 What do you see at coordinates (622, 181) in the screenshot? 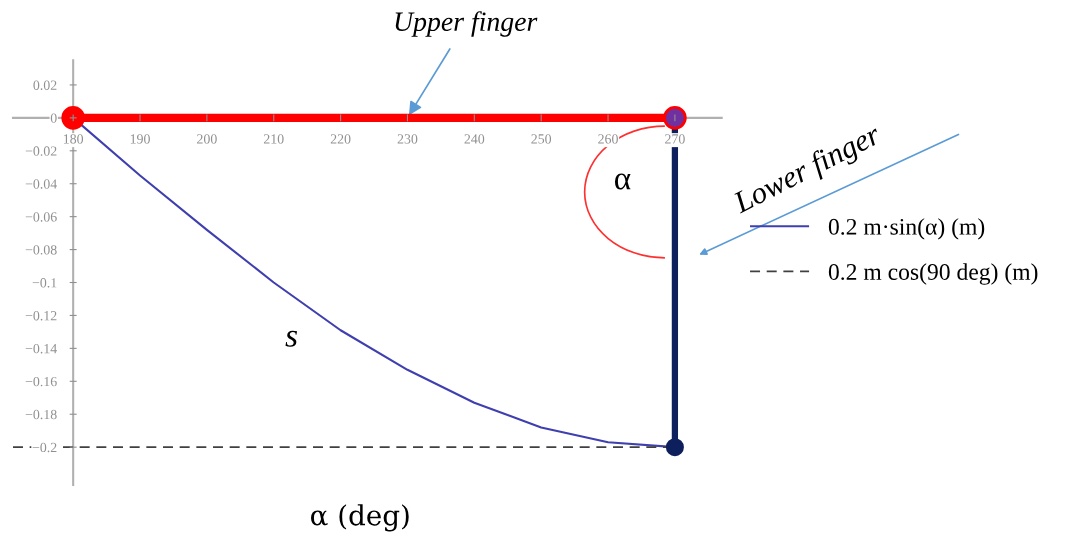
I see `annotation: α` at bounding box center [622, 181].